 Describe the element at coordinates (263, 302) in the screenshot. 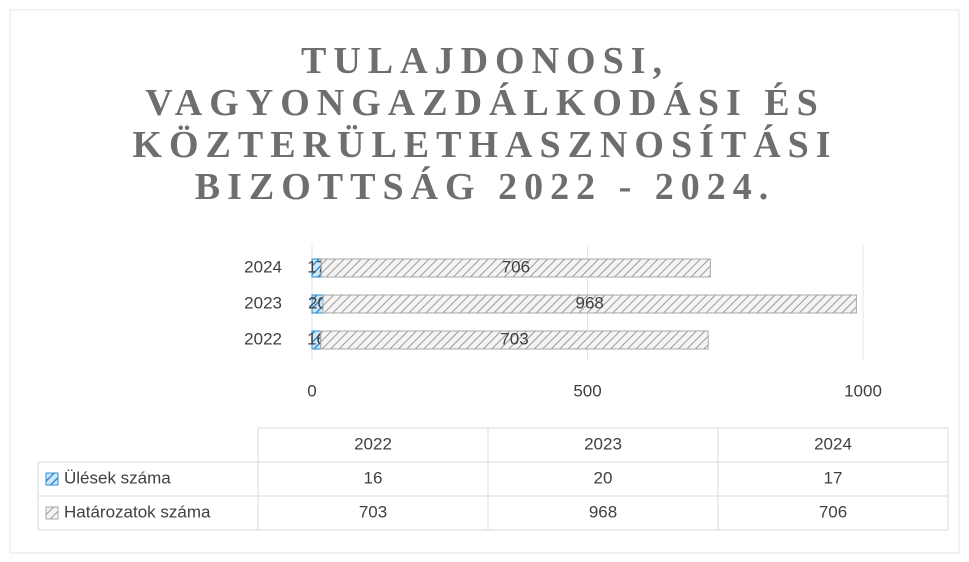

I see `y-tick-label: 2023` at that location.